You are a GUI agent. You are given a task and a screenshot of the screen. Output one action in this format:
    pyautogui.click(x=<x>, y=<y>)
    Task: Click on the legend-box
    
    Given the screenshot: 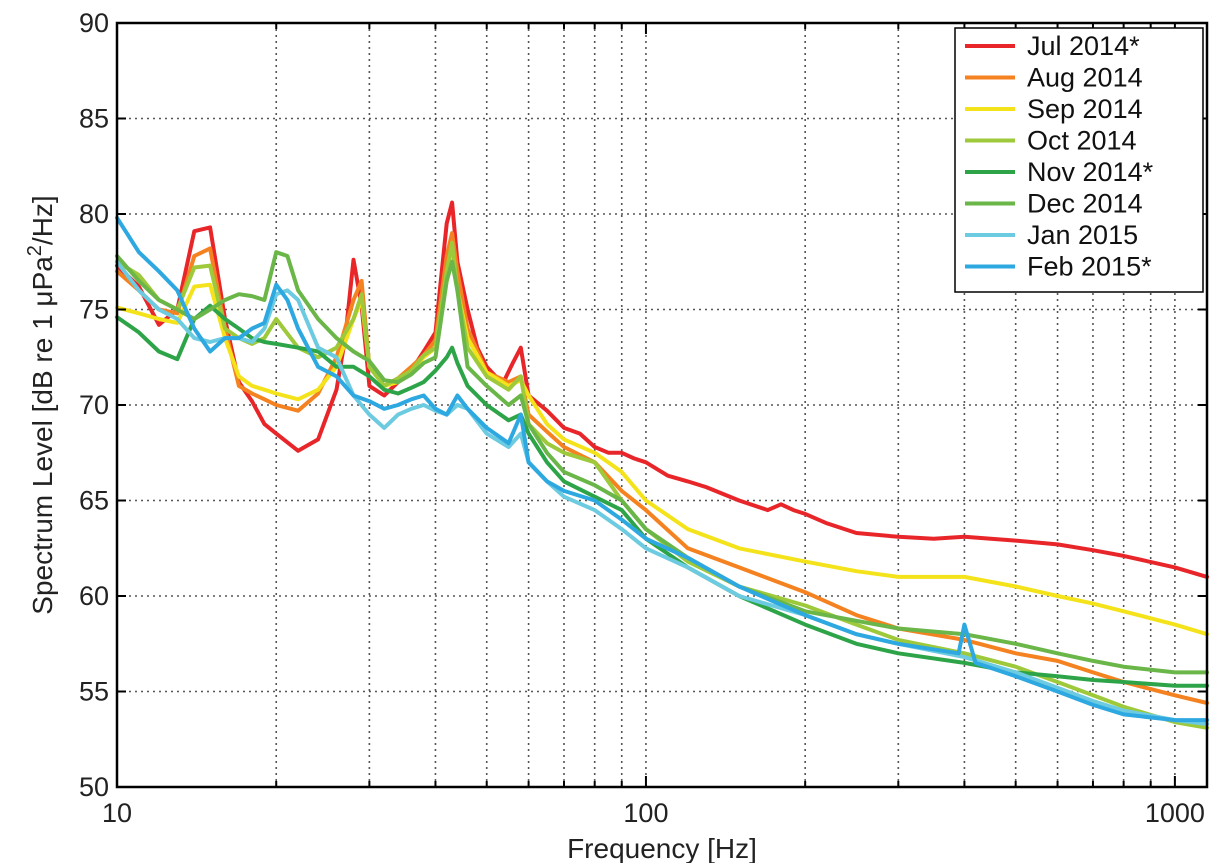 What is the action you would take?
    pyautogui.click(x=1079, y=160)
    